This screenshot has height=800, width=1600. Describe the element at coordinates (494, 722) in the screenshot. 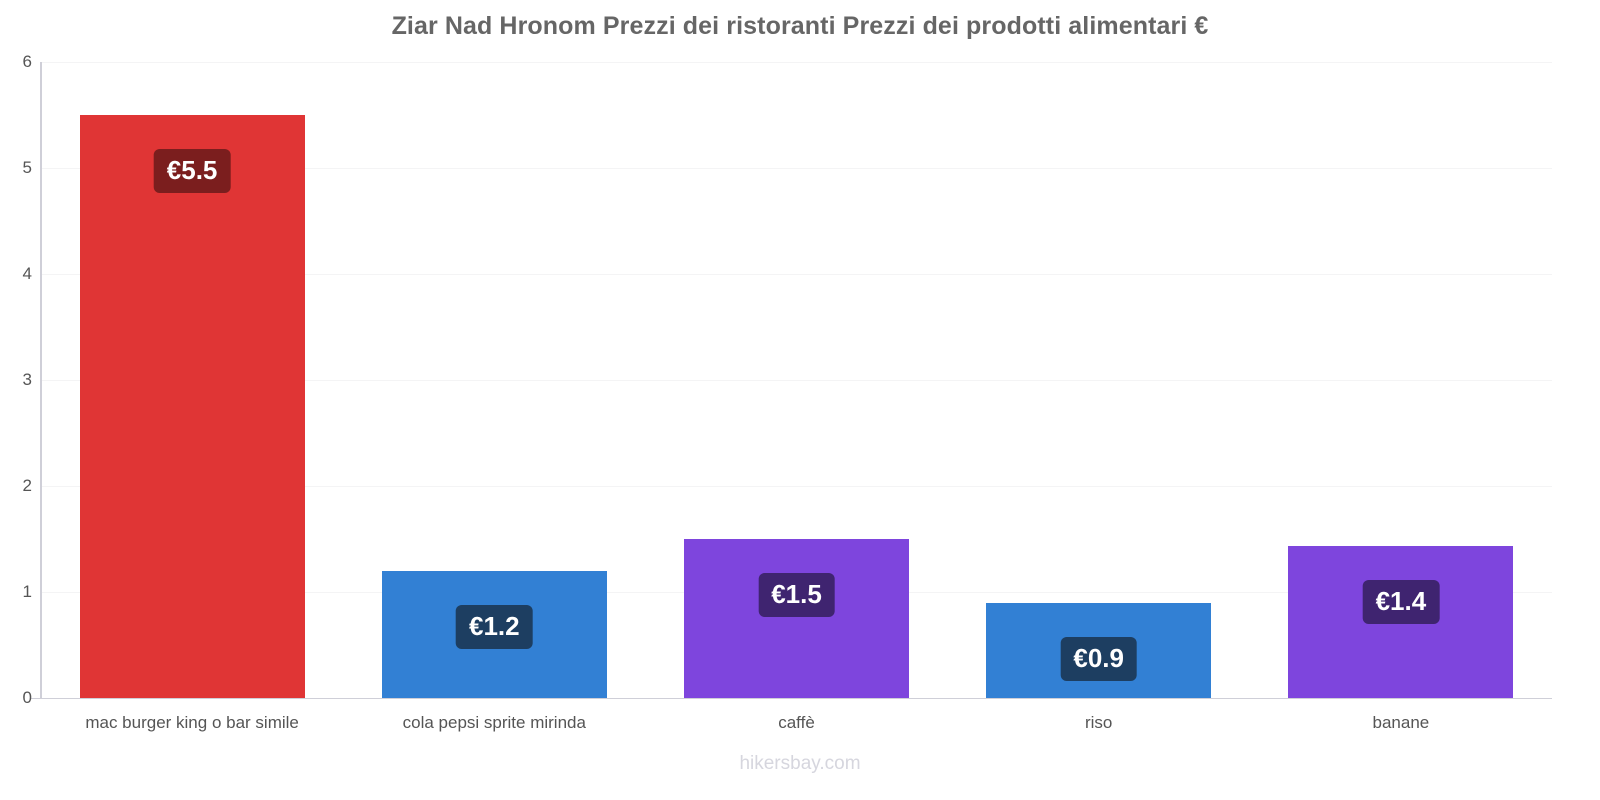

I see `x-axis-category-label: cola pepsi sprite mirinda` at that location.